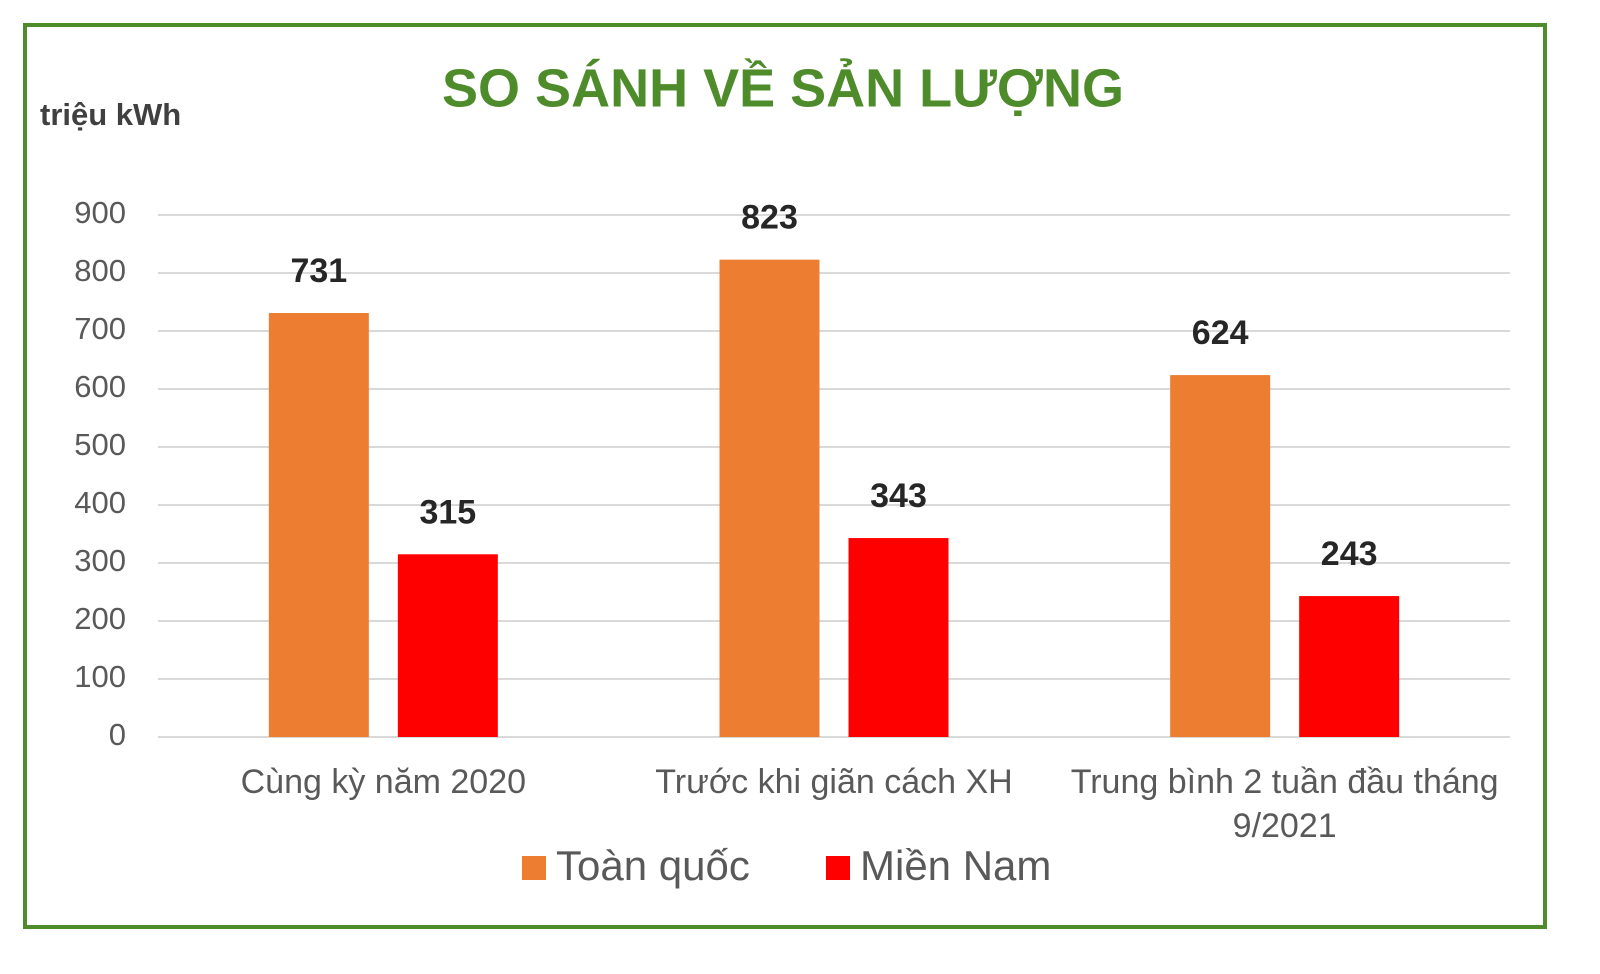 This screenshot has width=1600, height=974. I want to click on y-tick-label: 500, so click(100, 444).